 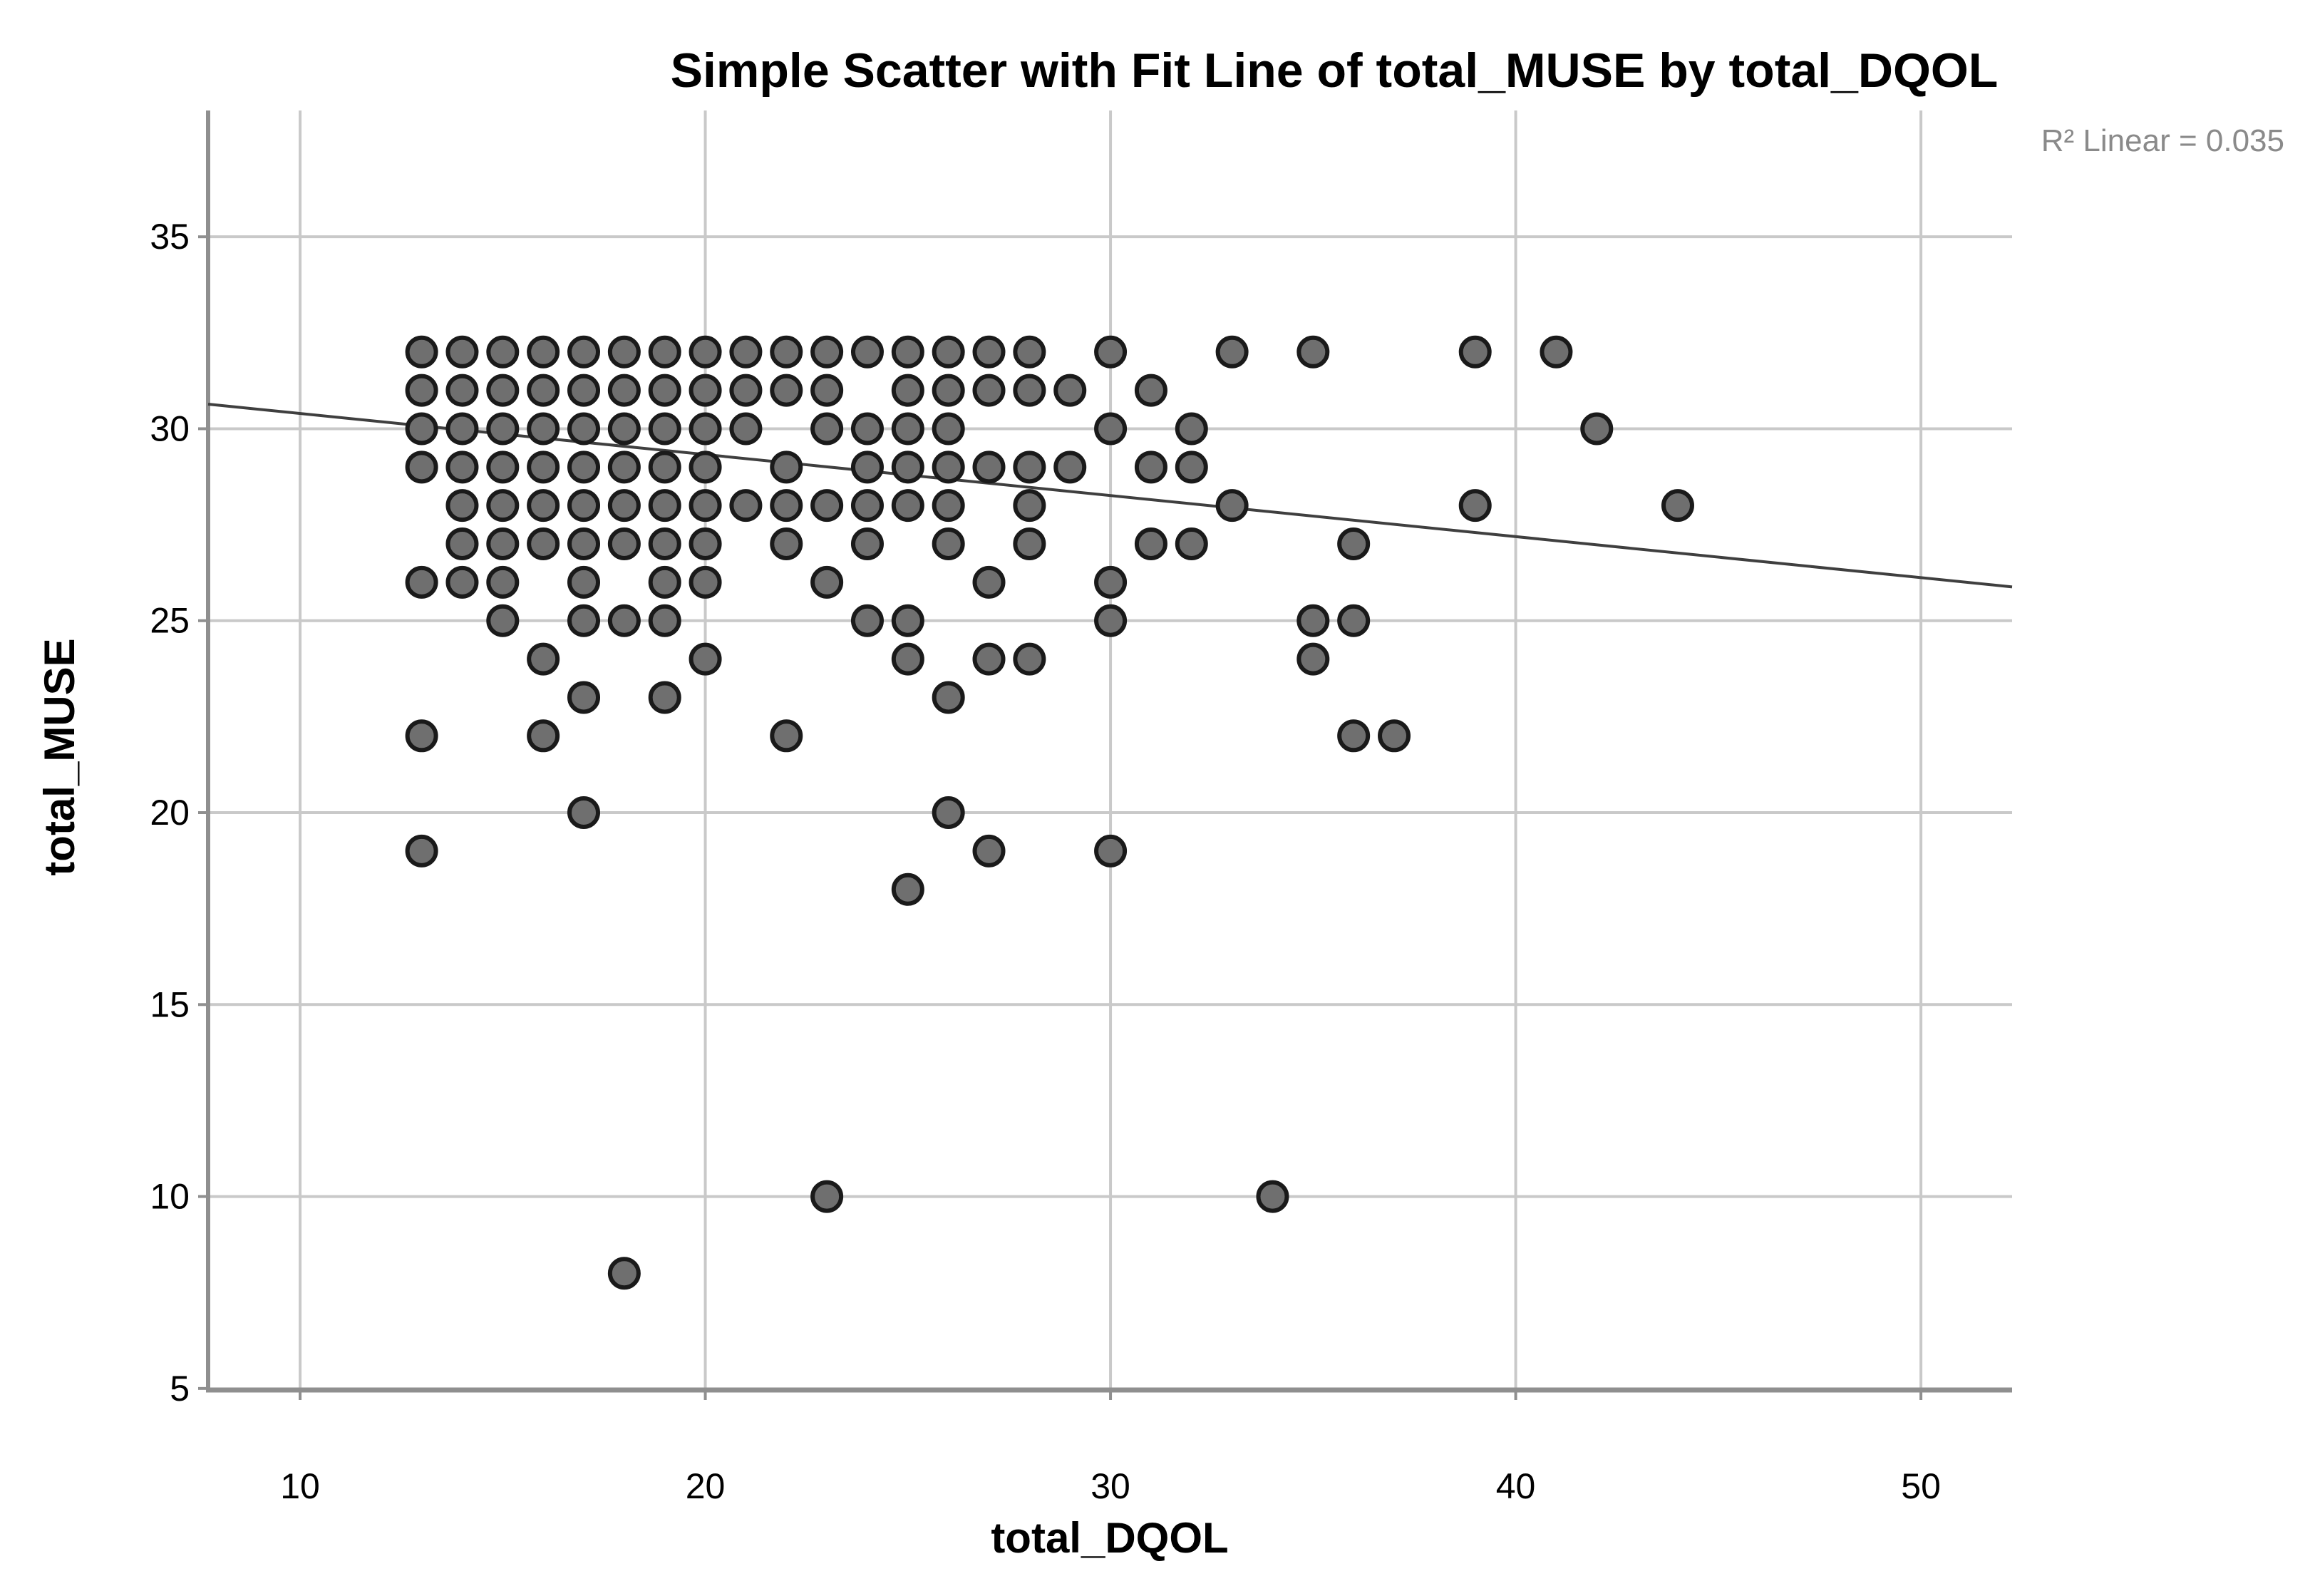 What do you see at coordinates (1110, 1486) in the screenshot?
I see `x-tick-label: 30` at bounding box center [1110, 1486].